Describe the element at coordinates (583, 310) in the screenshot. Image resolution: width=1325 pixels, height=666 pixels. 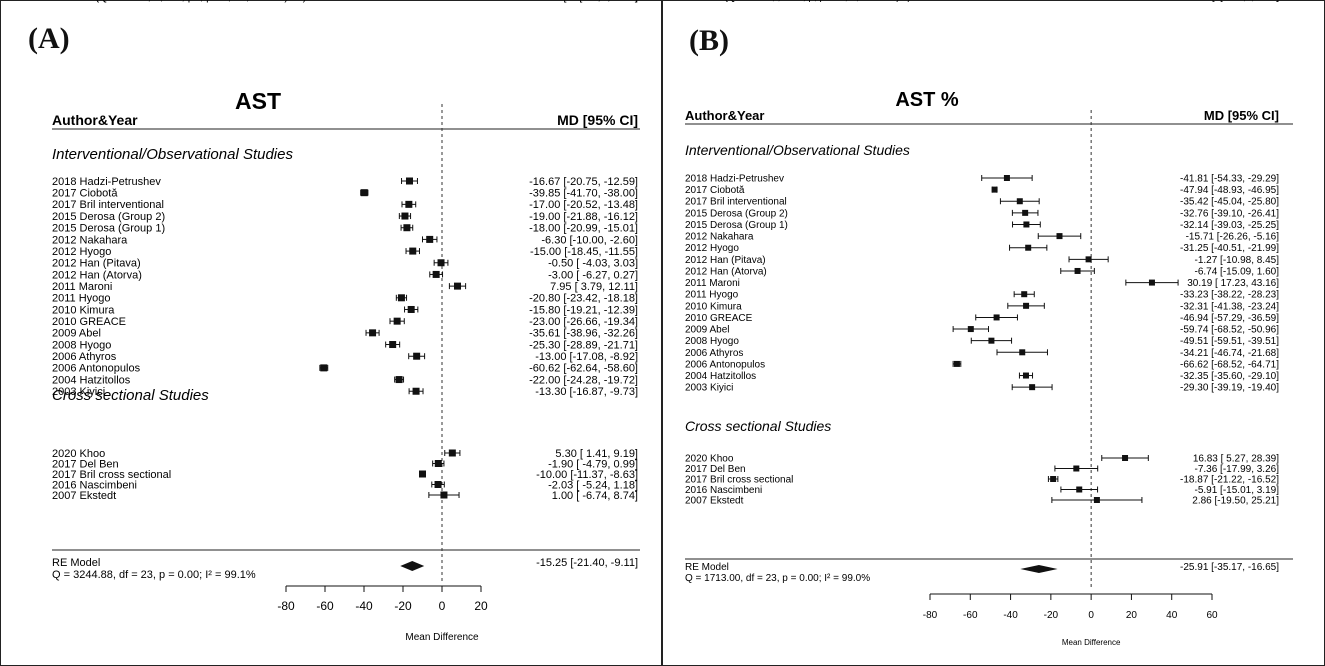
I see `study-md-ci: -15.80 [-19.21, -12.39]` at that location.